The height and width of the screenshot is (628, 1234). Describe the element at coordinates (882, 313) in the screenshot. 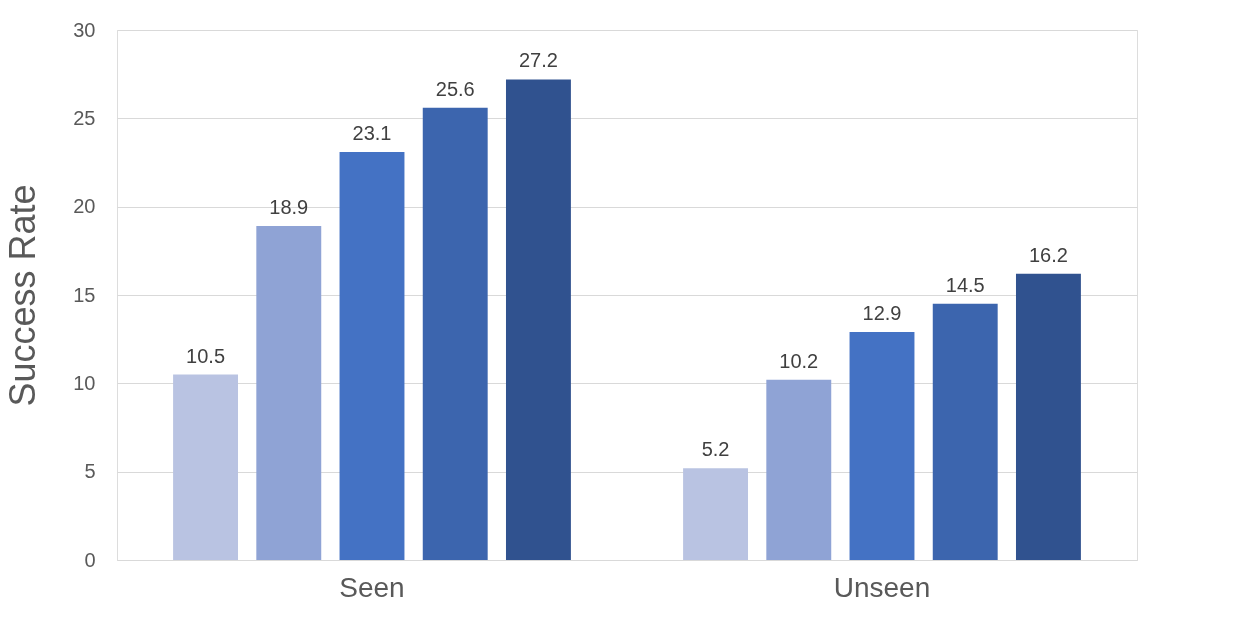

I see `data-label: 12.9` at that location.